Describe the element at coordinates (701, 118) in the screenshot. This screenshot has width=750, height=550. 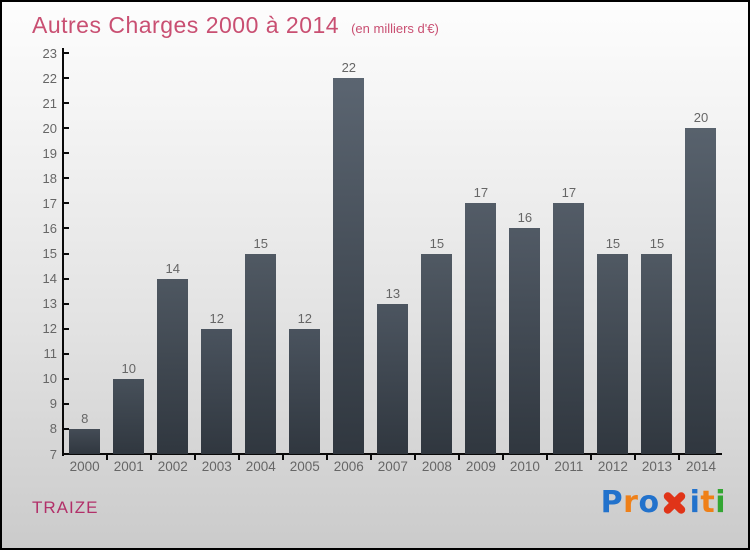
I see `bar-value-label: 20` at that location.